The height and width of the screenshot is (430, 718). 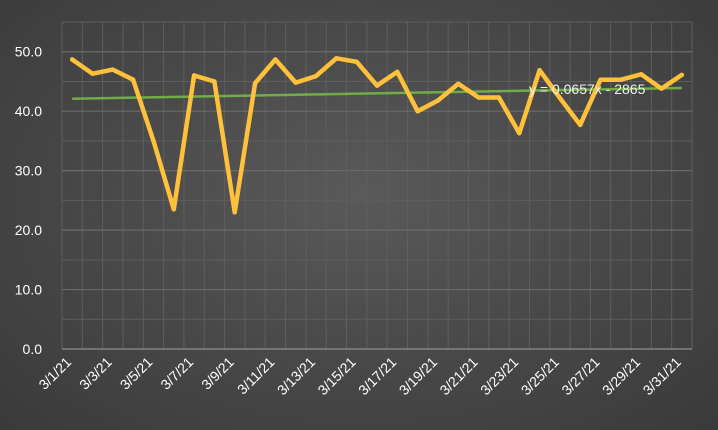 What do you see at coordinates (296, 376) in the screenshot?
I see `x-tick-label: 3/13/21` at bounding box center [296, 376].